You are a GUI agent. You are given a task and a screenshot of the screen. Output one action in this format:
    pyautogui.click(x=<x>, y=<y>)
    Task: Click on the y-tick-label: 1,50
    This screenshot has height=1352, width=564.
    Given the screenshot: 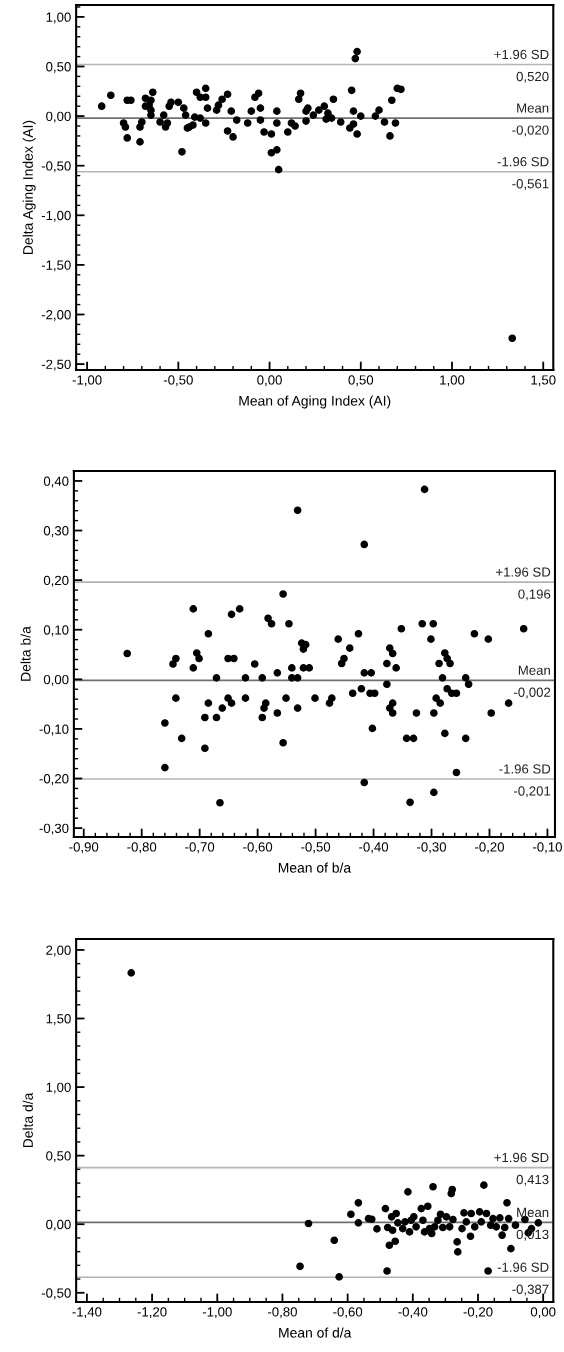 What is the action you would take?
    pyautogui.click(x=58, y=1019)
    